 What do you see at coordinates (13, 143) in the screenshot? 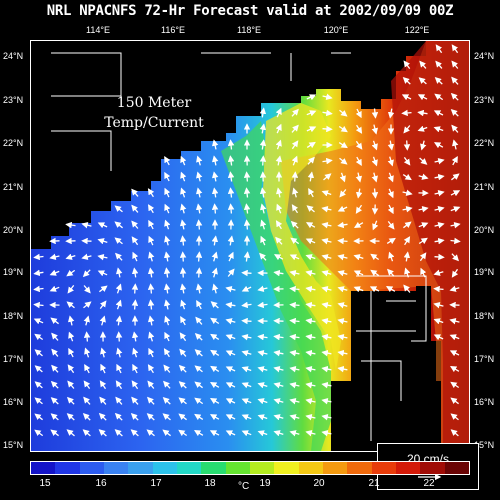
I see `lat-label-22-left: 22°N` at bounding box center [13, 143].